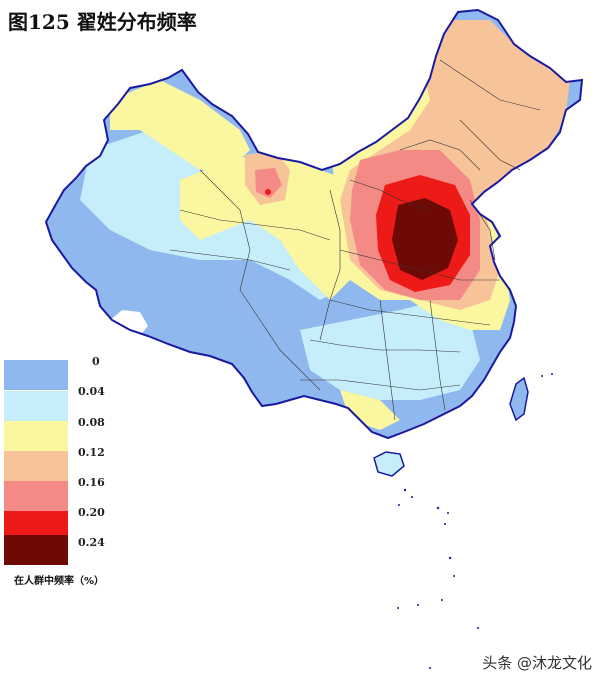 The height and width of the screenshot is (681, 600). What do you see at coordinates (389, 464) in the screenshot?
I see `hainan-island` at bounding box center [389, 464].